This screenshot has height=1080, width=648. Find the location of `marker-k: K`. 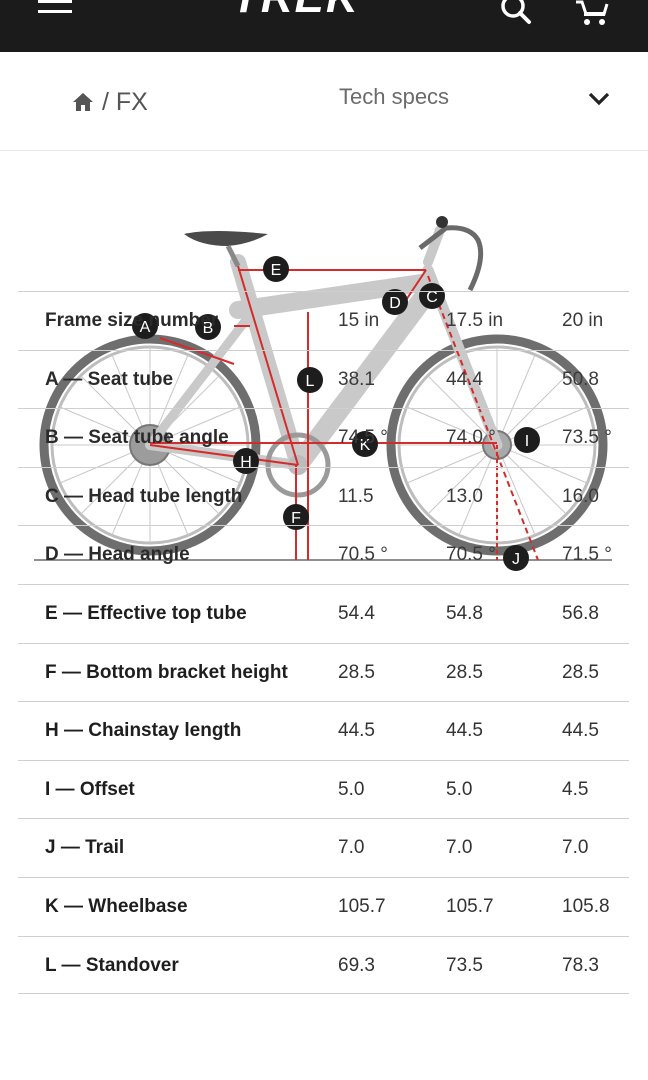

marker-k: K is located at coordinates (365, 444).